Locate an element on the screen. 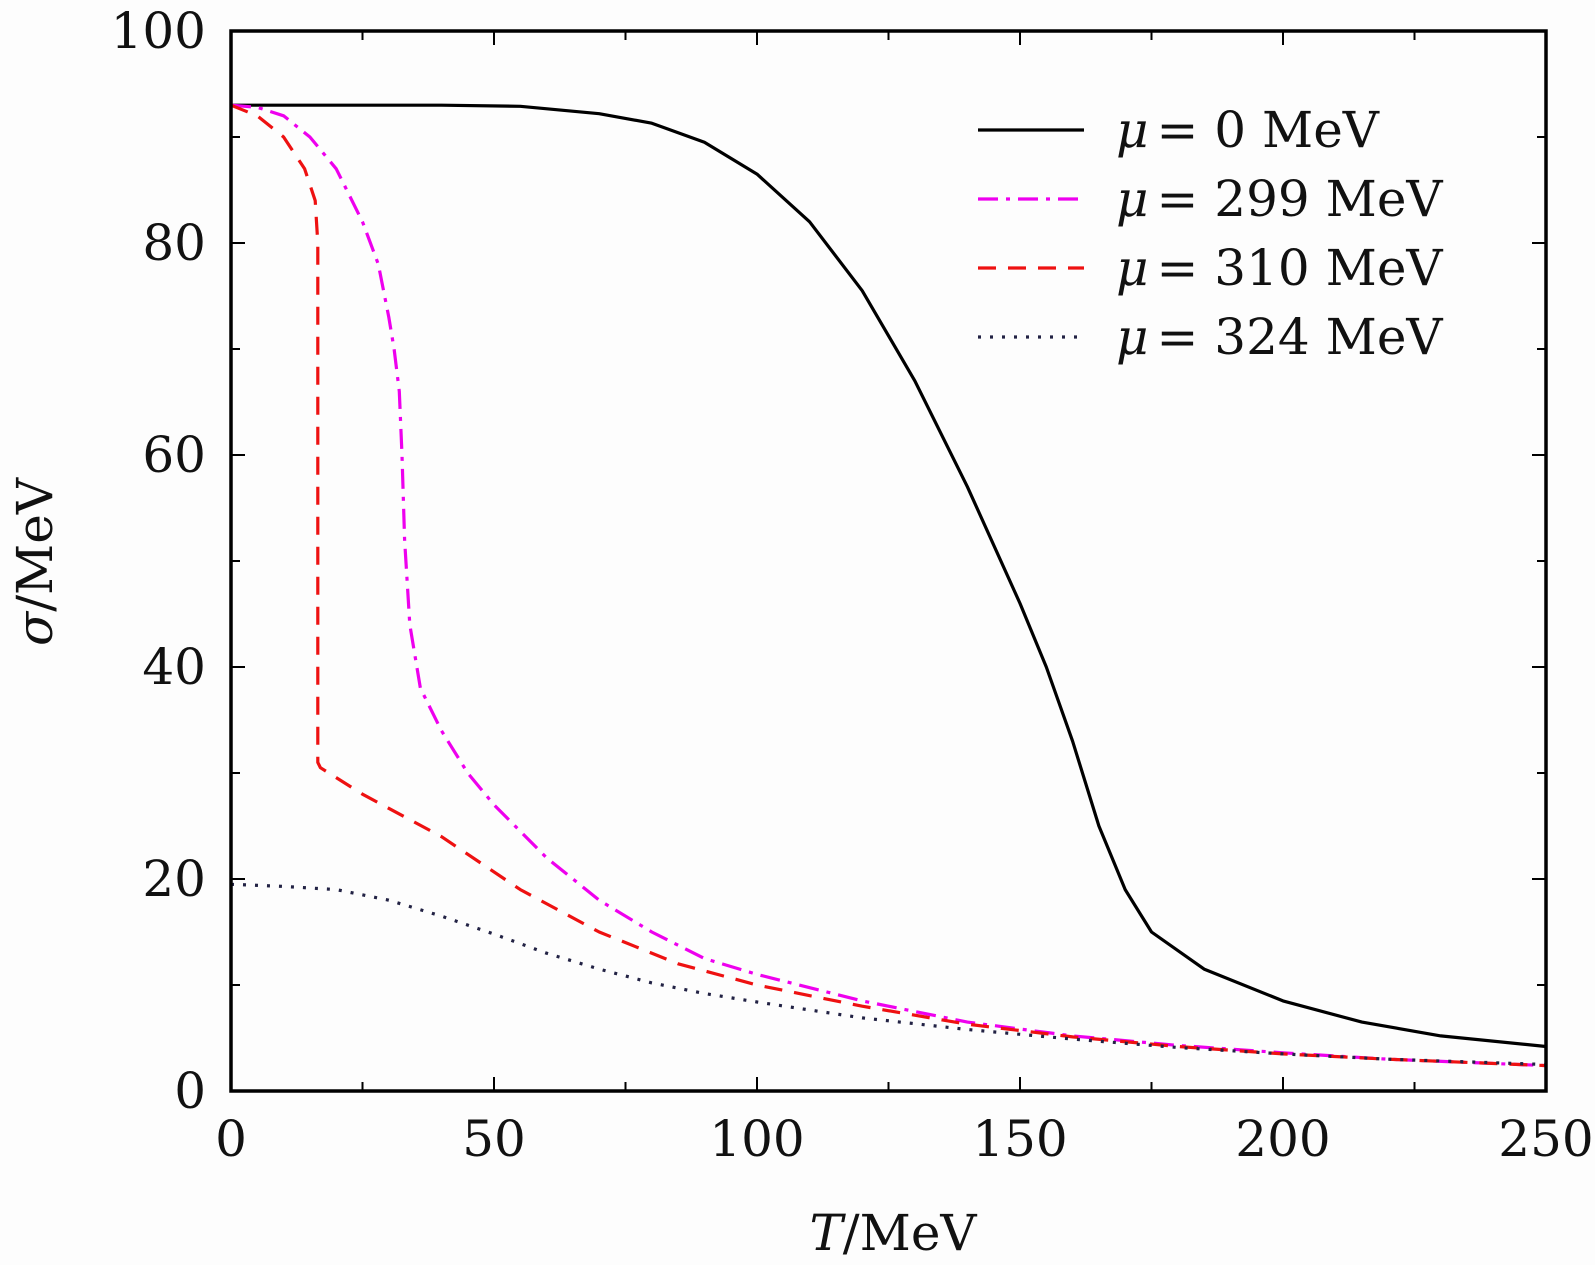 Image resolution: width=1595 pixels, height=1265 pixels. legend-label-4: μ = 324 MeV is located at coordinates (1279, 337).